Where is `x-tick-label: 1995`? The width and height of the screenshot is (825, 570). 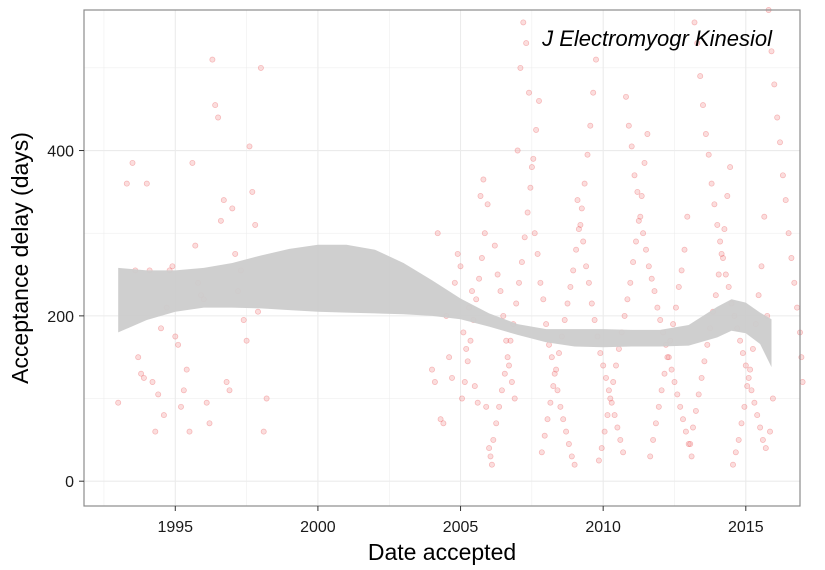 x-tick-label: 1995 is located at coordinates (175, 527).